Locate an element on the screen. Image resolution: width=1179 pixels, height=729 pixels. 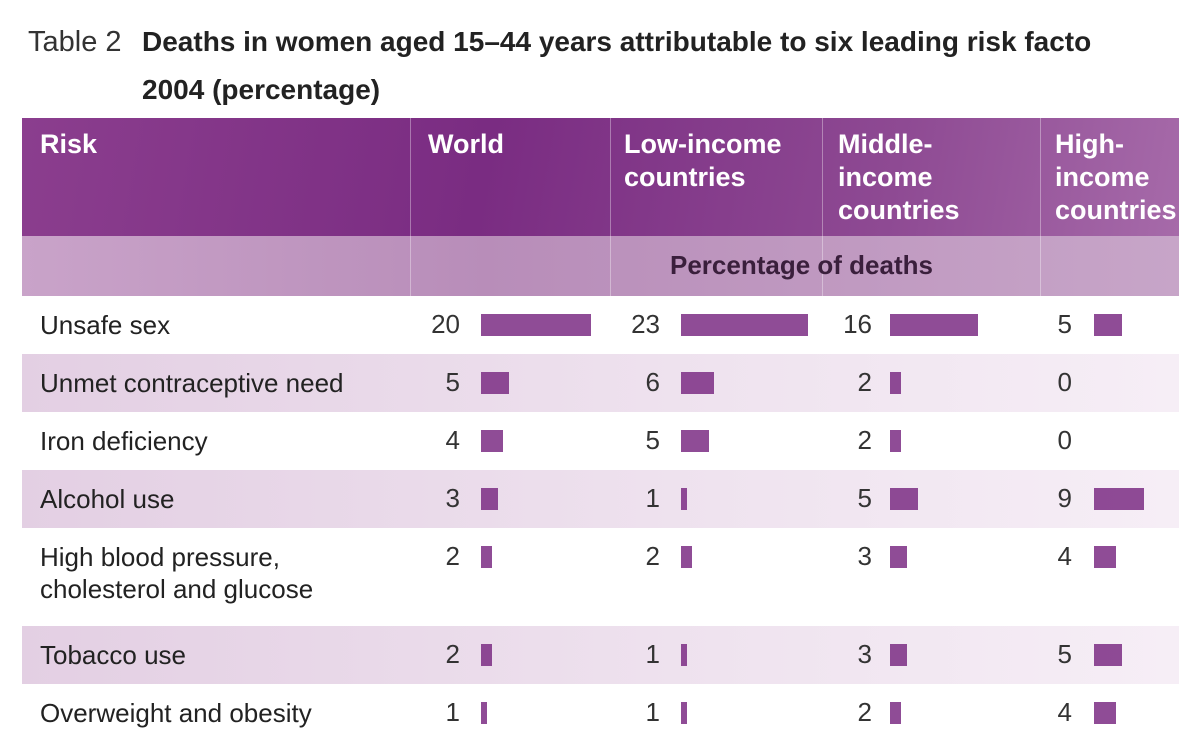
risk-label: Unmet contraceptive need is located at coordinates (192, 383).